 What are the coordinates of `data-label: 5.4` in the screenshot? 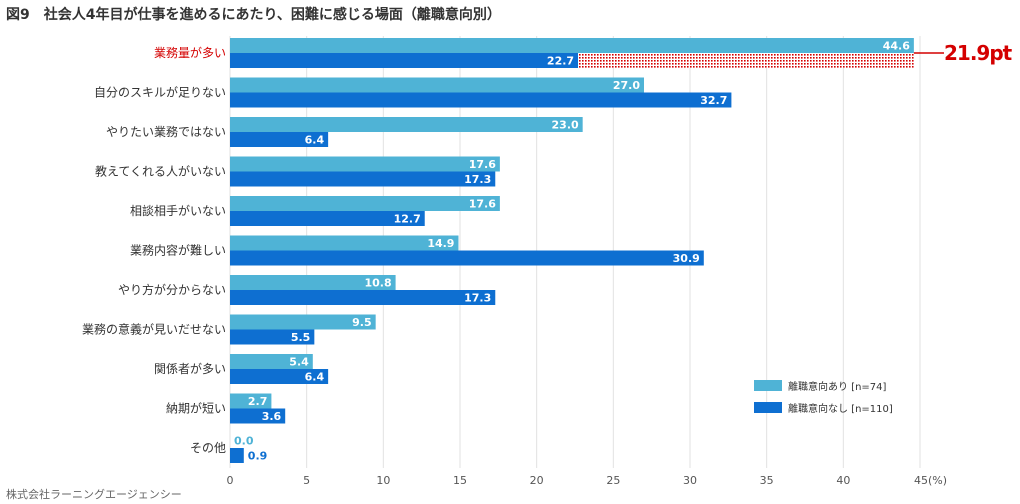 It's located at (299, 362).